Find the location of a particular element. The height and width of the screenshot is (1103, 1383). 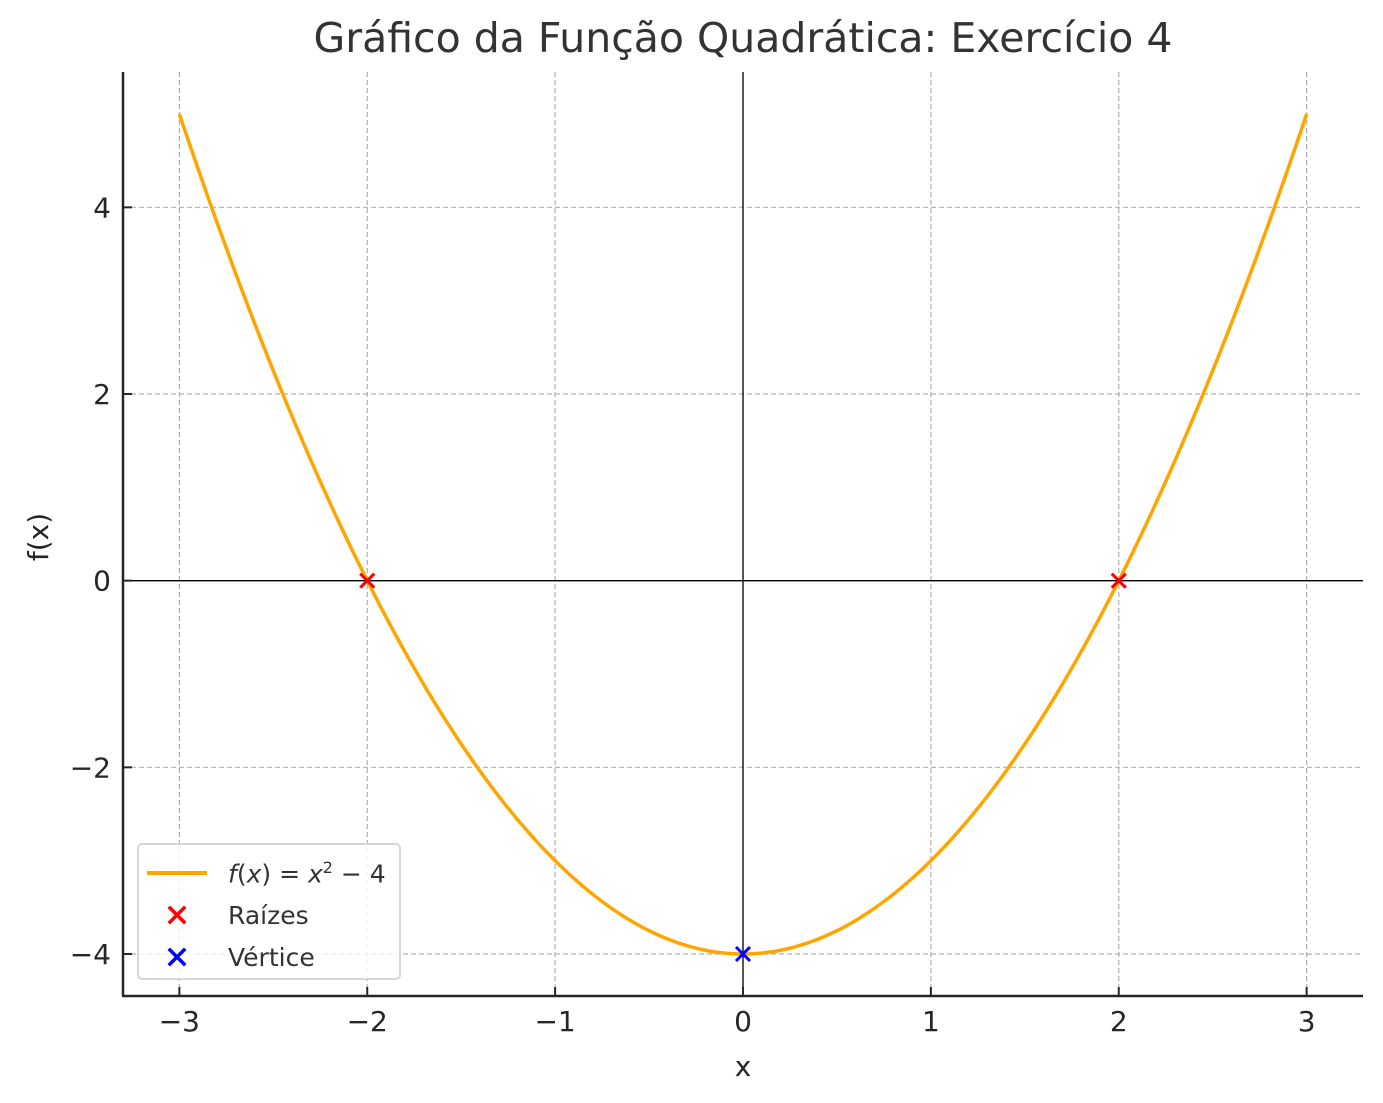

legend-item-vertex: Vértice is located at coordinates (269, 957).